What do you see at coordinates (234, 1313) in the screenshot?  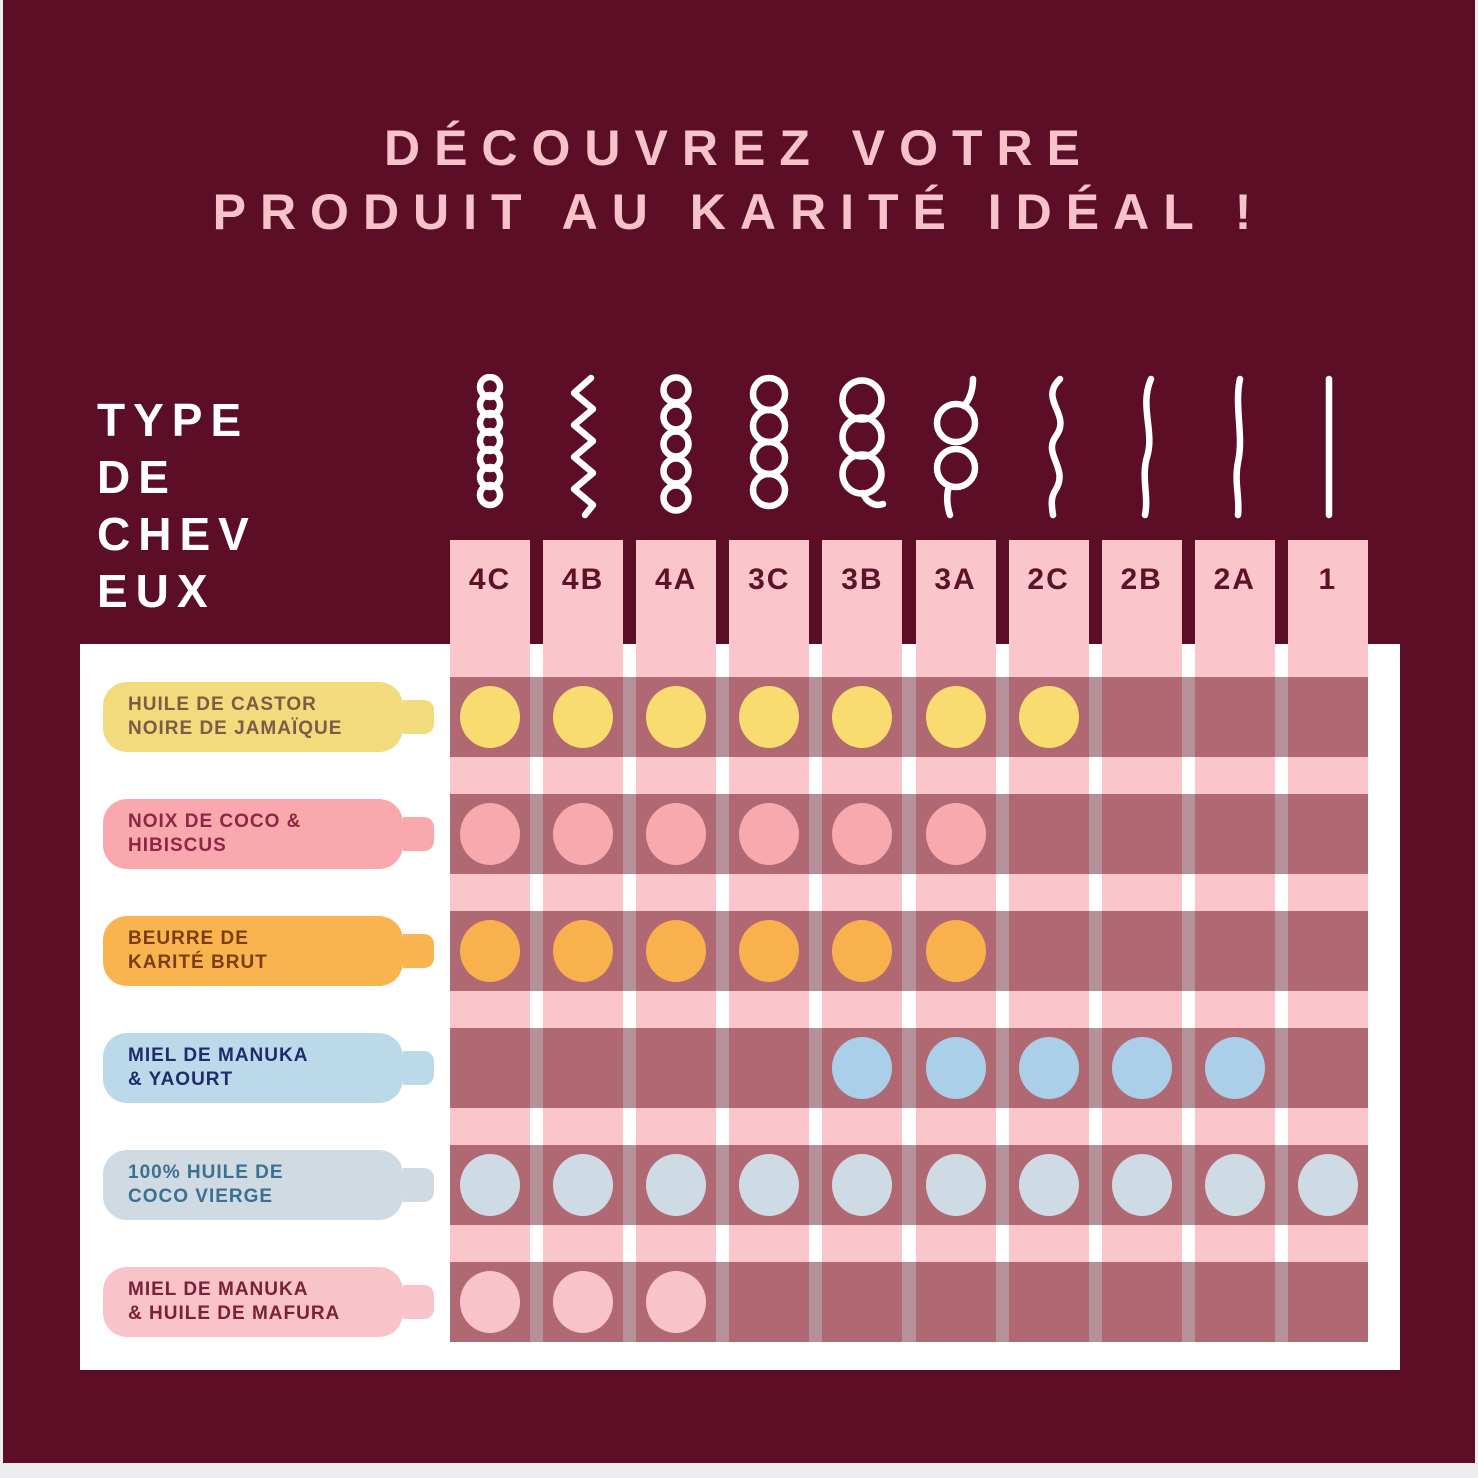 I see `product-name-line-2: & HUILE DE MAFURA` at bounding box center [234, 1313].